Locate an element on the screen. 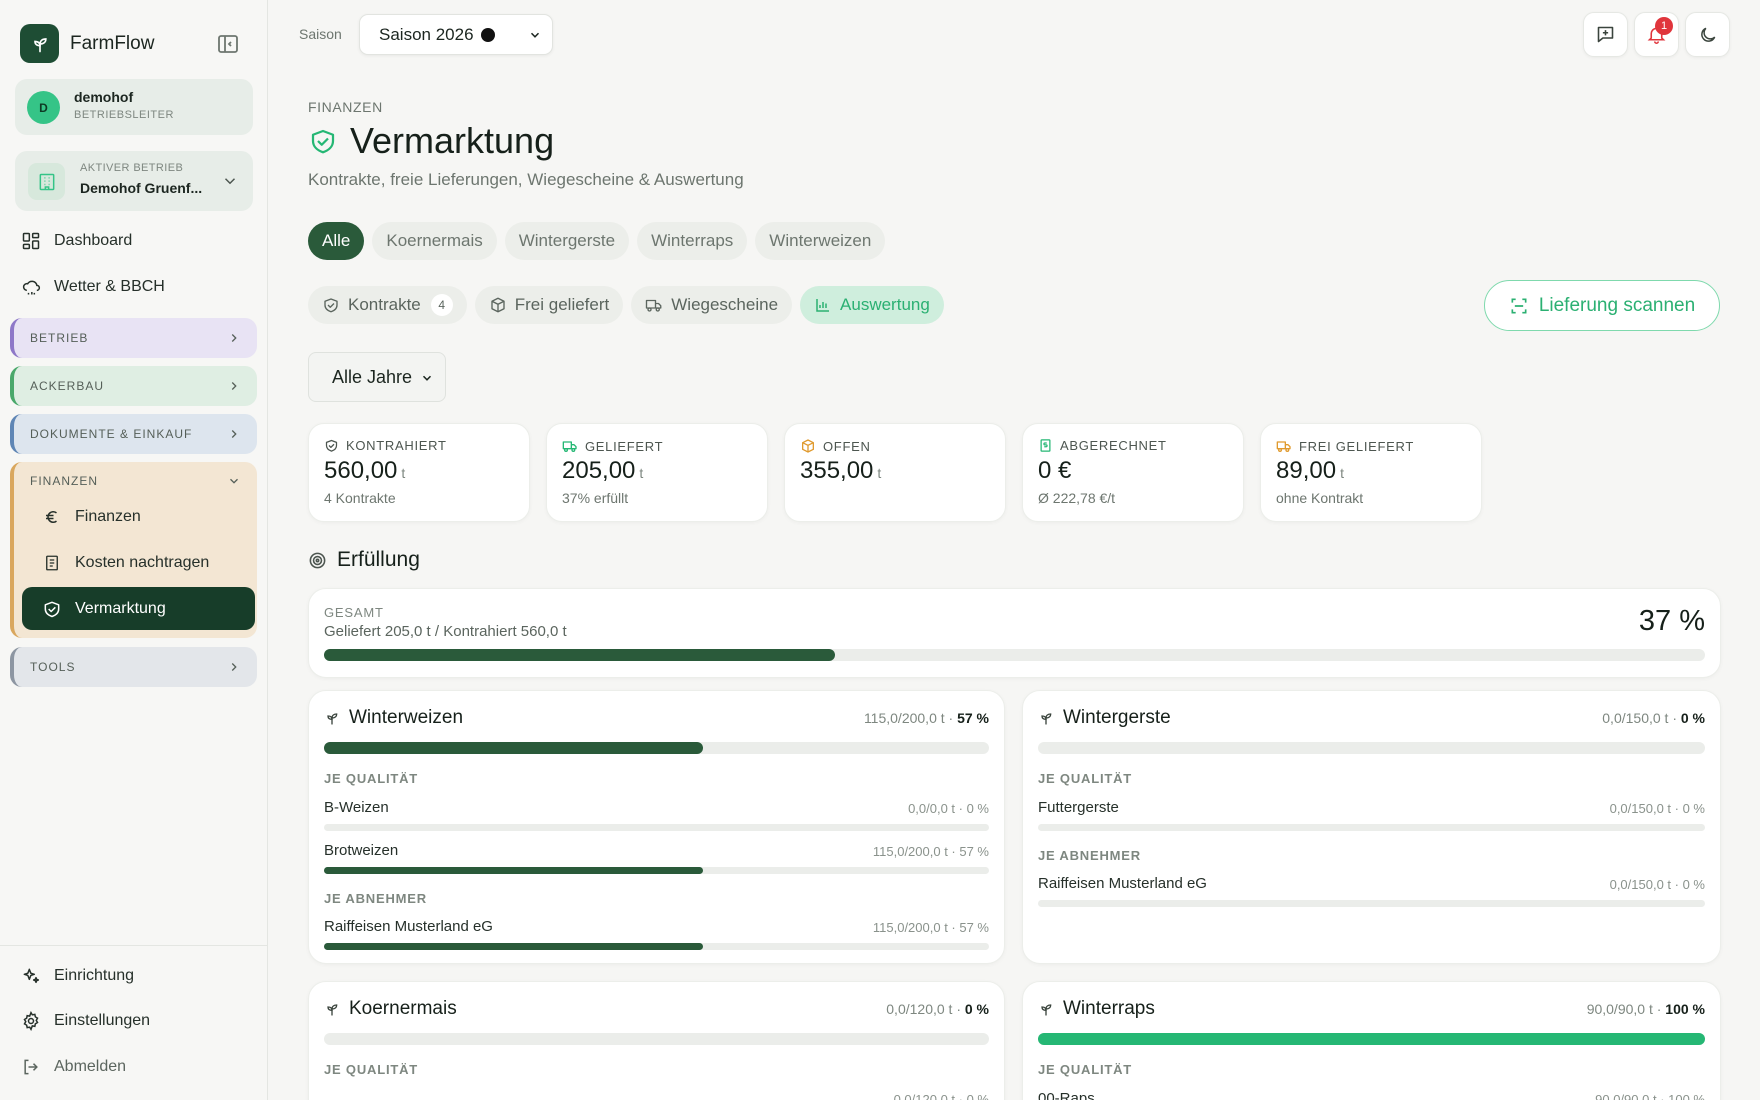  crop-filter-winterweizen: Winterweizen is located at coordinates (820, 241).